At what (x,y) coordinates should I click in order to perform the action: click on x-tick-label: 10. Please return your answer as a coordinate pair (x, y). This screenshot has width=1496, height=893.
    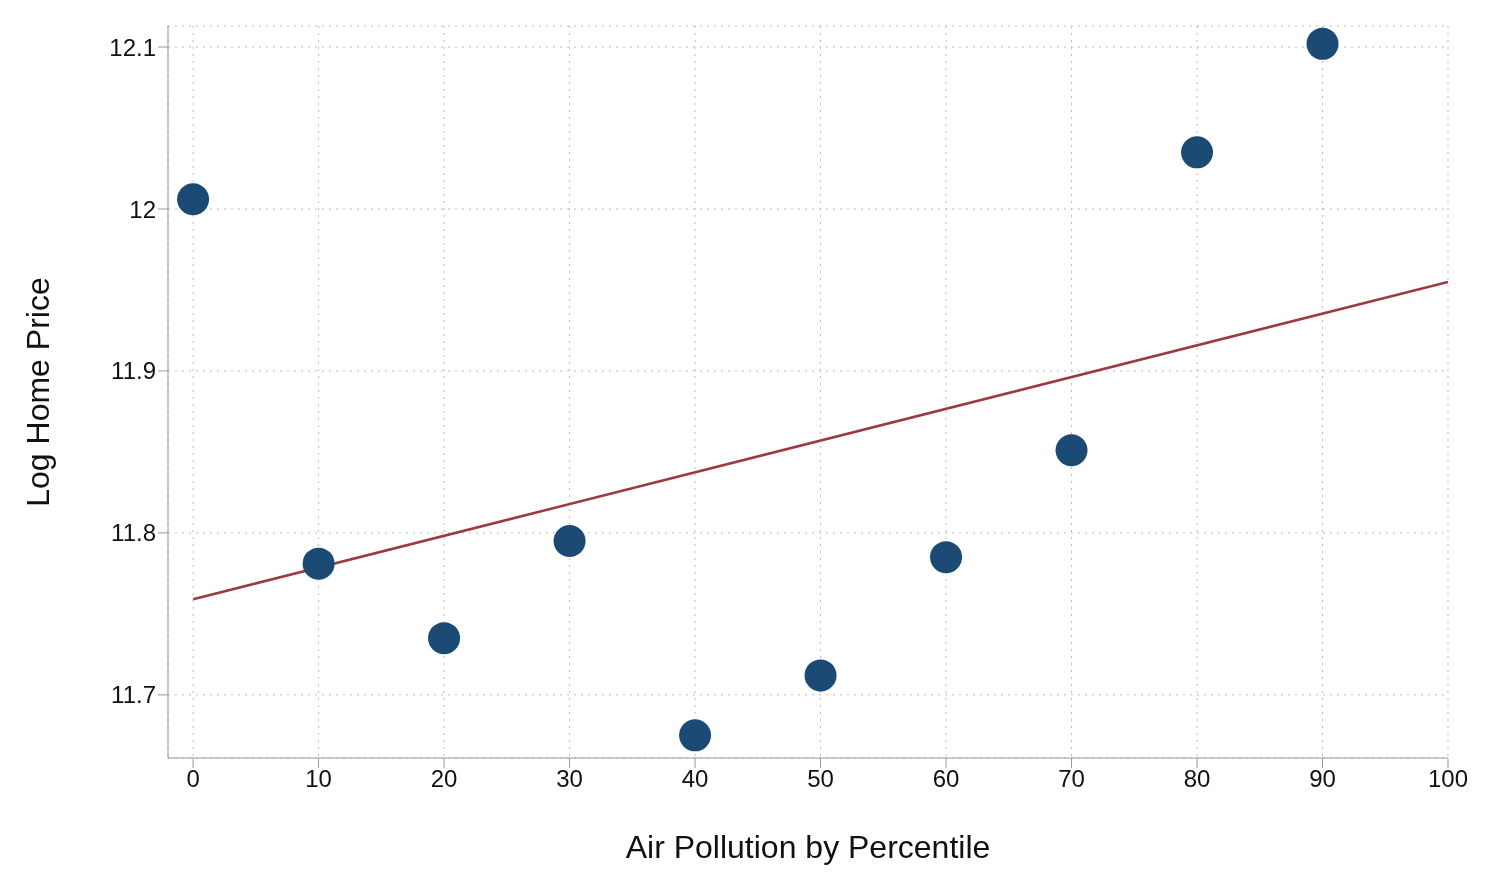
    Looking at the image, I should click on (318, 779).